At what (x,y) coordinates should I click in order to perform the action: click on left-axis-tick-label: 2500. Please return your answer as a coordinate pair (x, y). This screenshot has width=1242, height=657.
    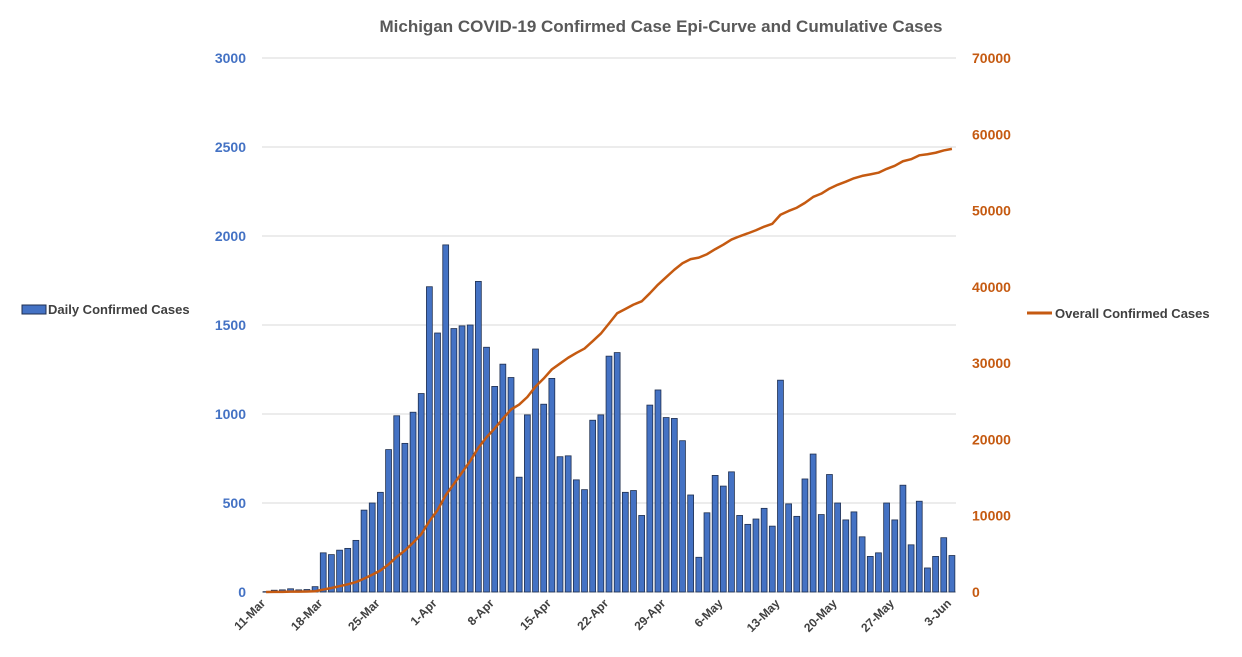
    Looking at the image, I should click on (230, 147).